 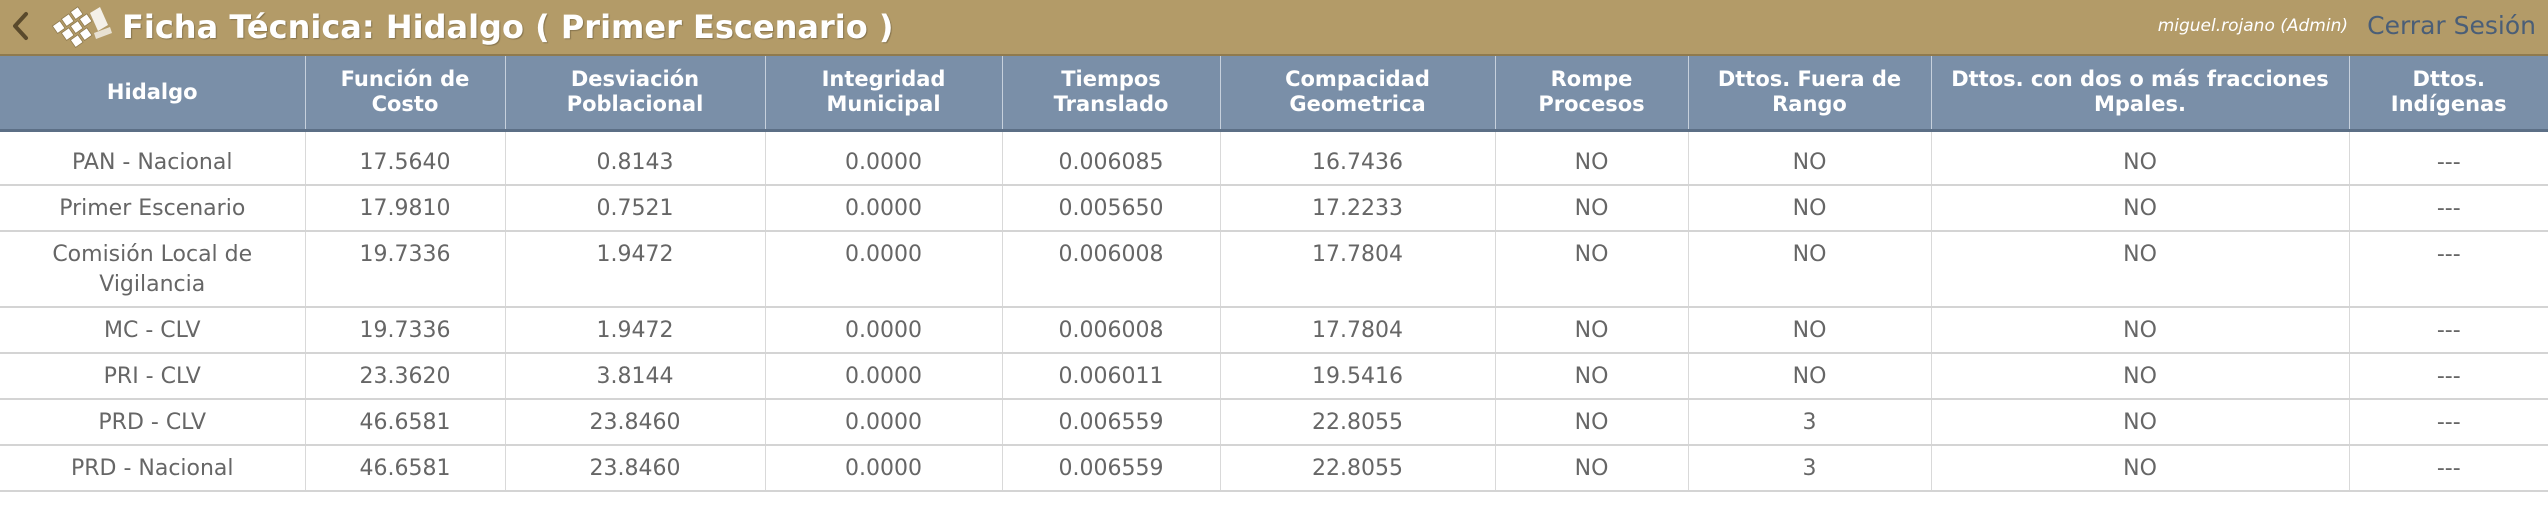 What do you see at coordinates (153, 376) in the screenshot?
I see `table-cell: PRI - CLV` at bounding box center [153, 376].